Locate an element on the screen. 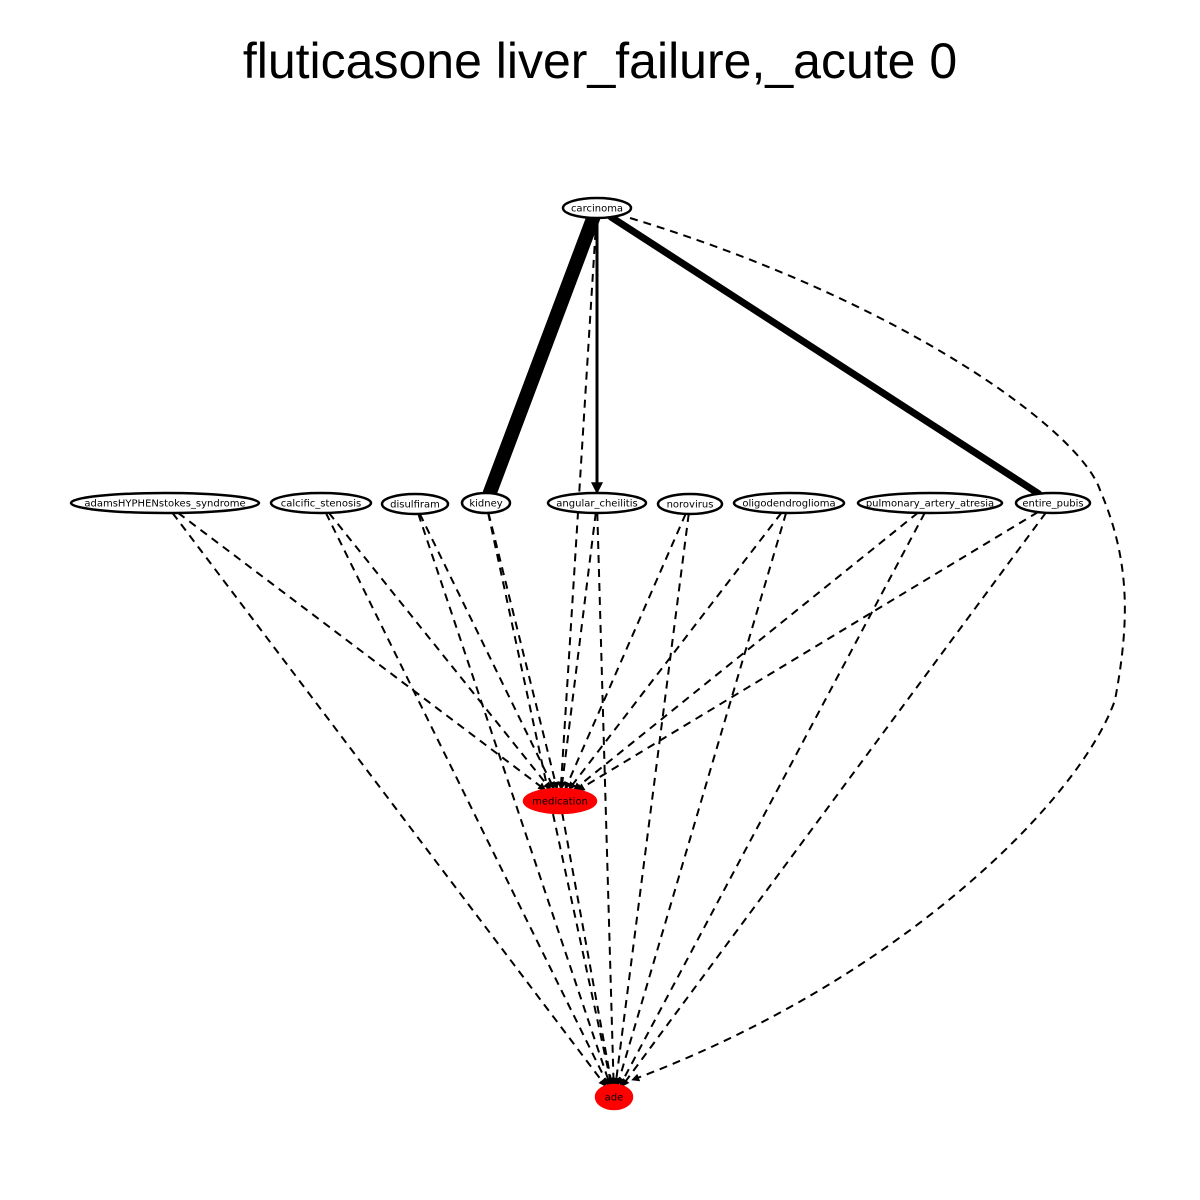 This screenshot has height=1200, width=1200. edge-oligo-to-medication is located at coordinates (675, 651).